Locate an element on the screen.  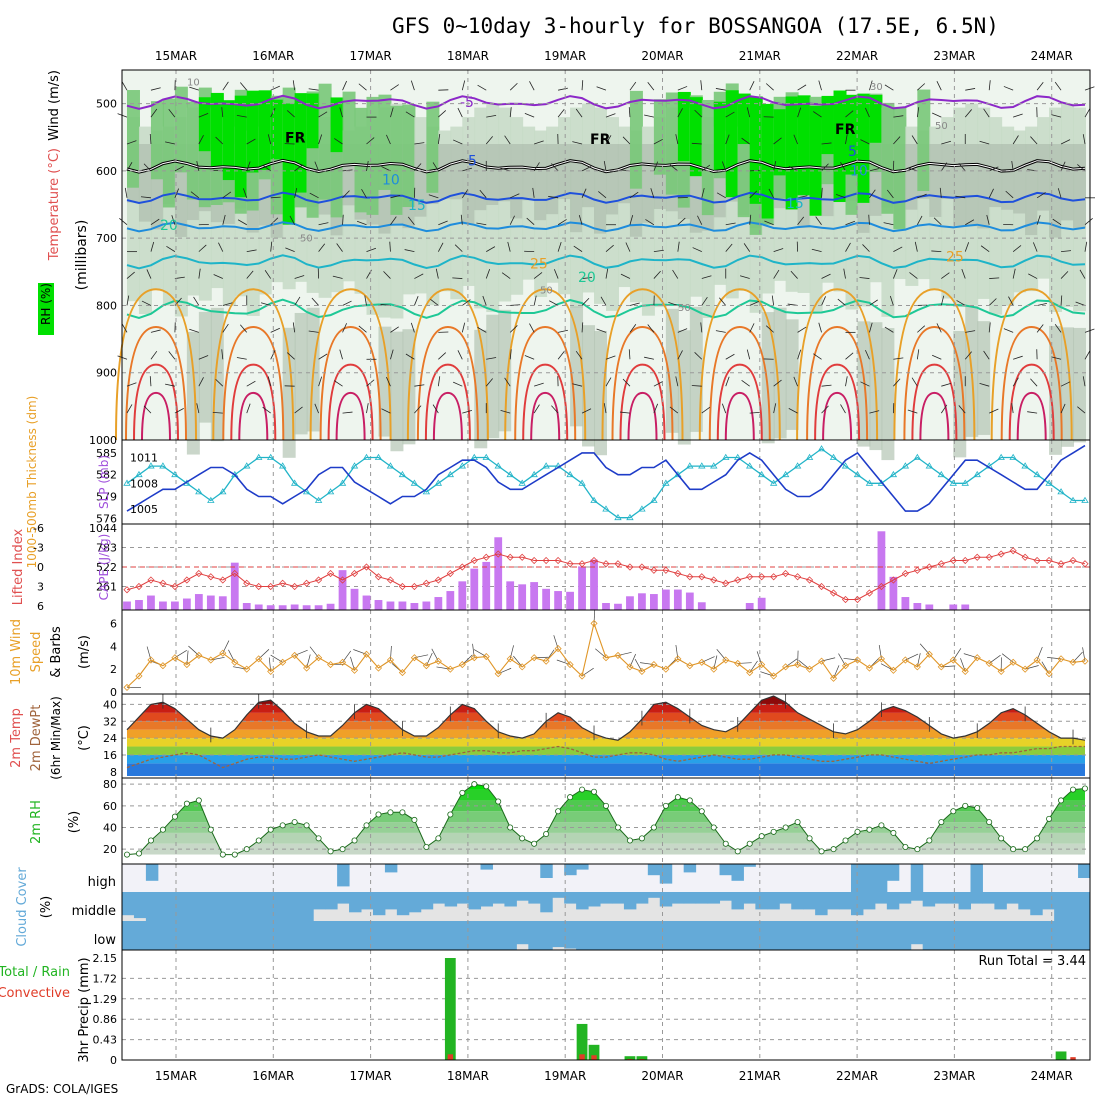
grads-credit: GrADS: COLA/IGES is located at coordinates (62, 1089).